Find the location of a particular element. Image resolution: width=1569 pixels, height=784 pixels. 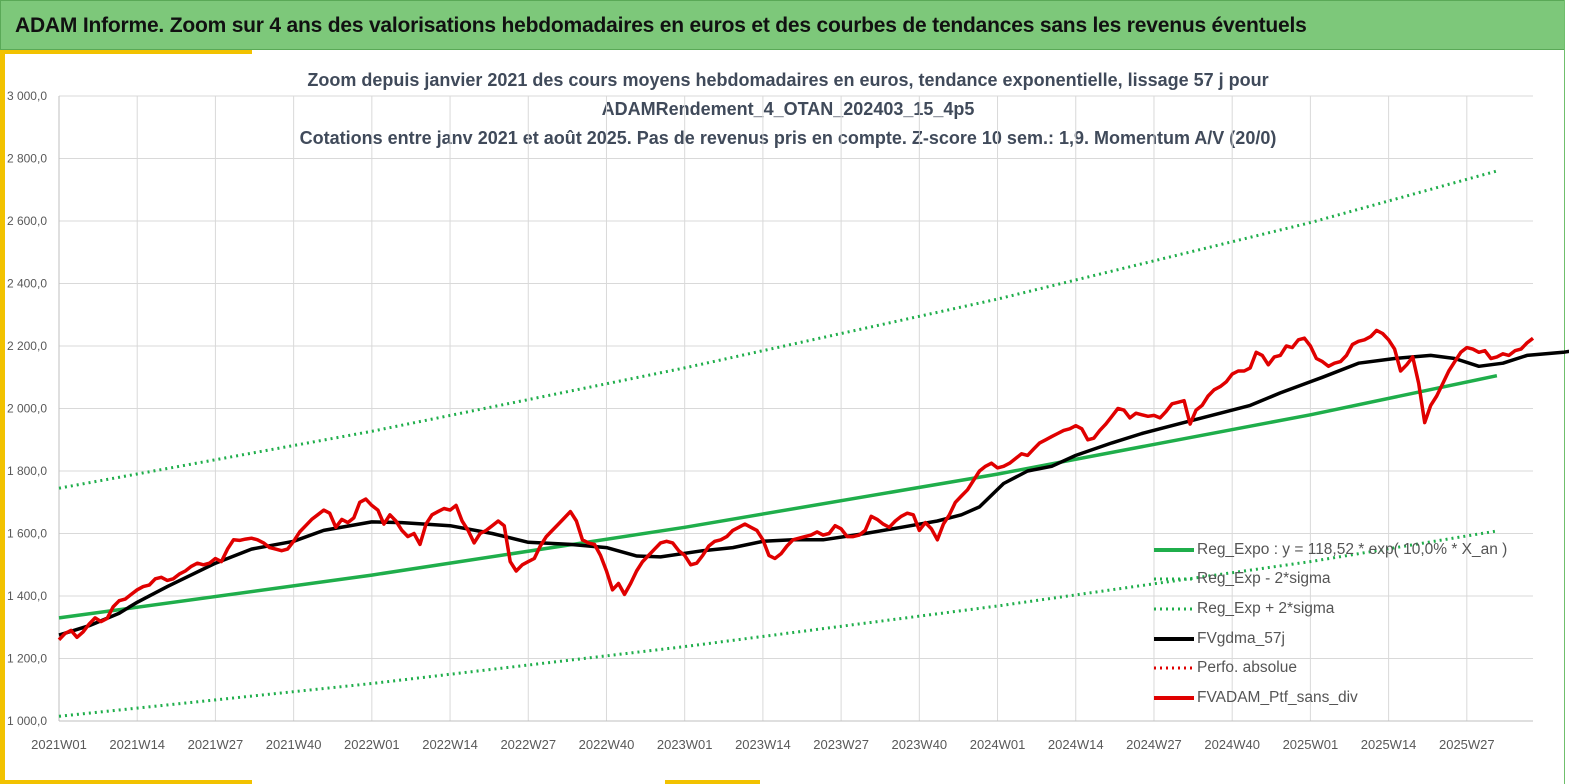

legend-label: FVgdma_57j is located at coordinates (1241, 638).